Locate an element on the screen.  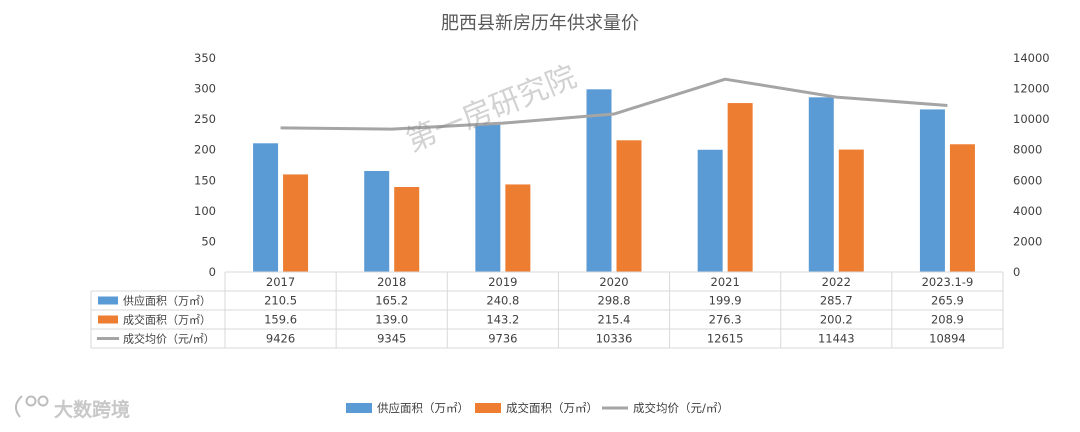
legend: 供应面积（万㎡） 成交面积（万㎡） 成交均价（元/㎡） is located at coordinates (537, 408).